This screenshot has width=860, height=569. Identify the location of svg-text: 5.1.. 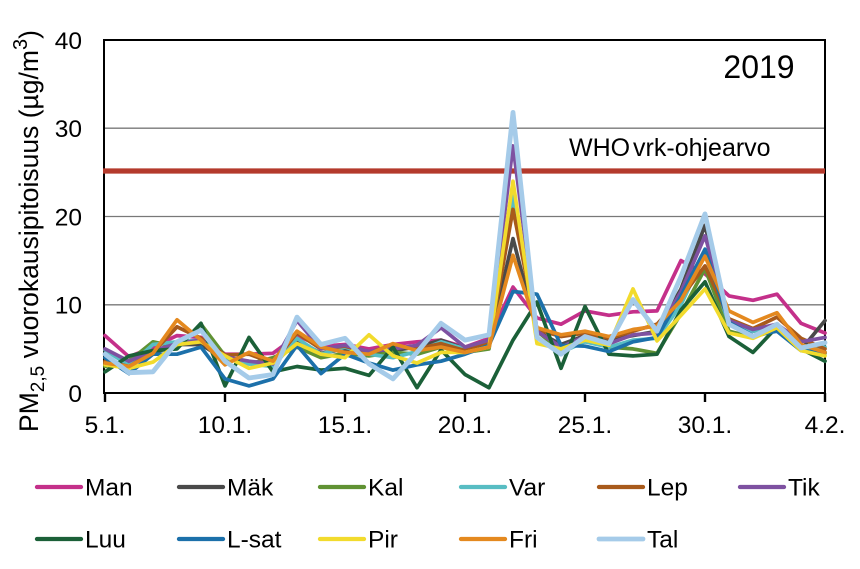
(105, 425).